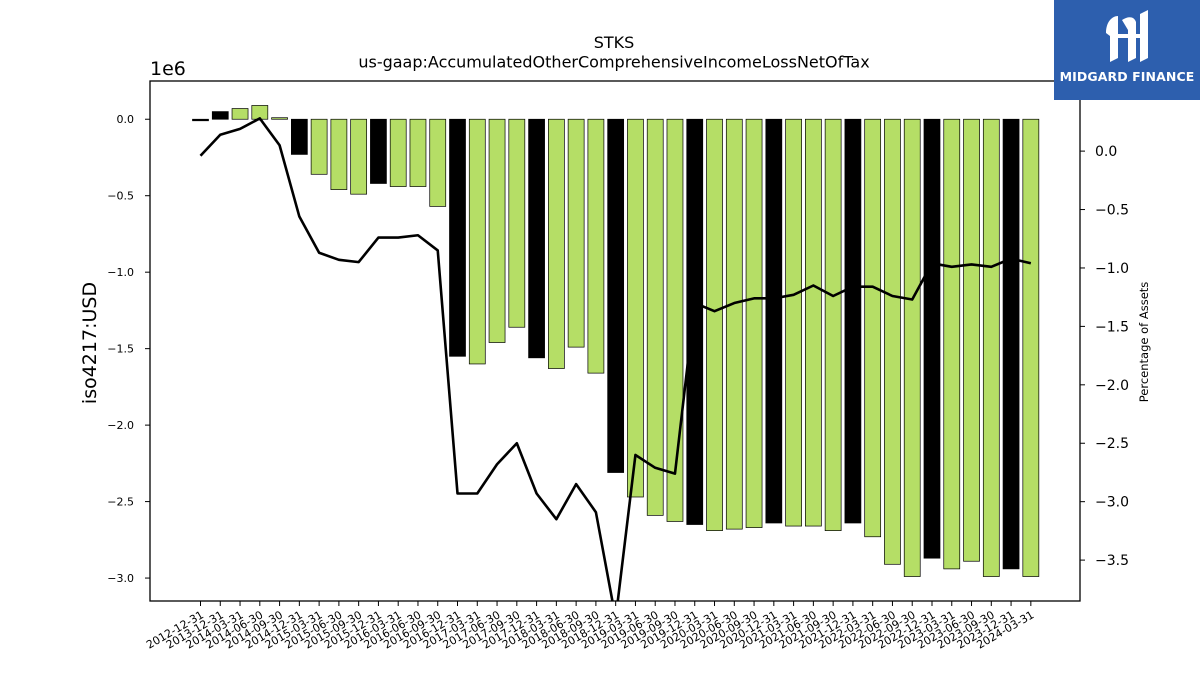  I want to click on y2-tick-label: −3.5, so click(1112, 561).